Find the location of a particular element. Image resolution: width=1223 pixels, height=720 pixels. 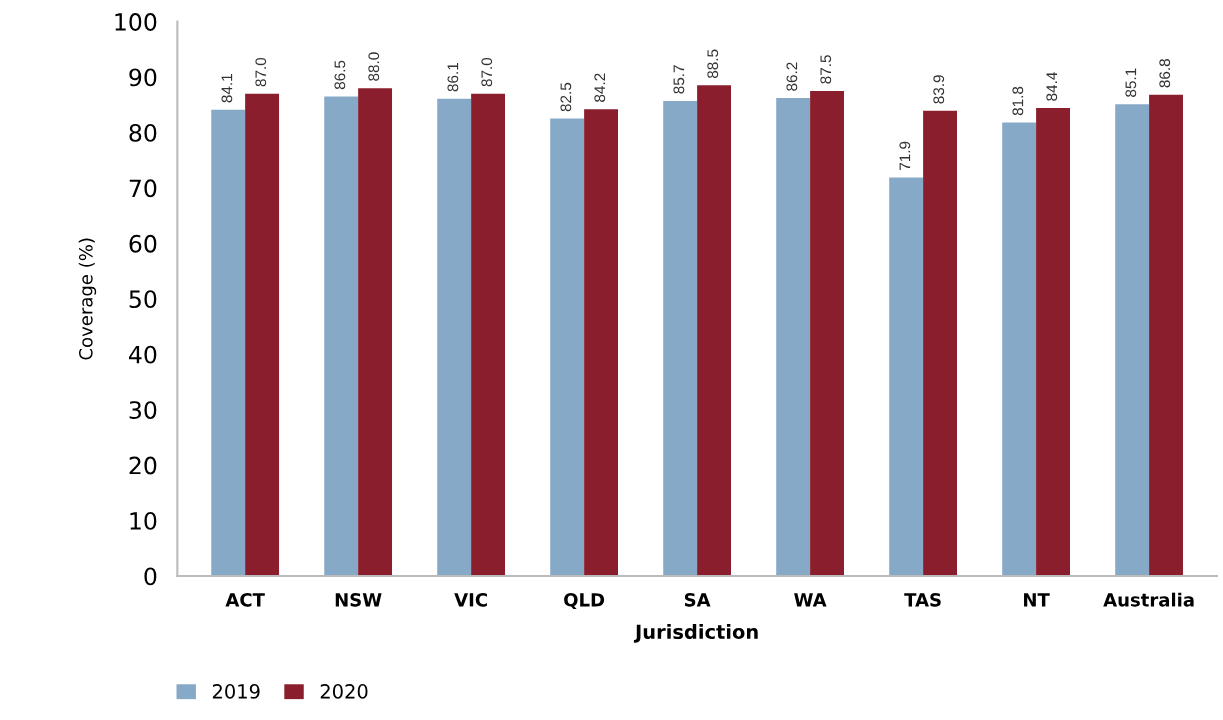

y-tick-label: 90 is located at coordinates (143, 77).